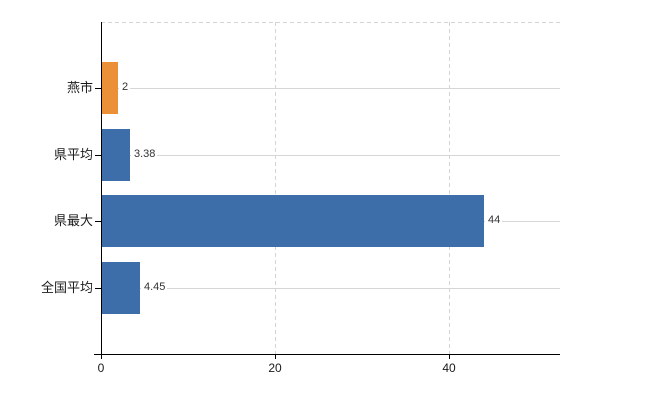 This screenshot has width=650, height=400. I want to click on category-label: 燕市, so click(79, 87).